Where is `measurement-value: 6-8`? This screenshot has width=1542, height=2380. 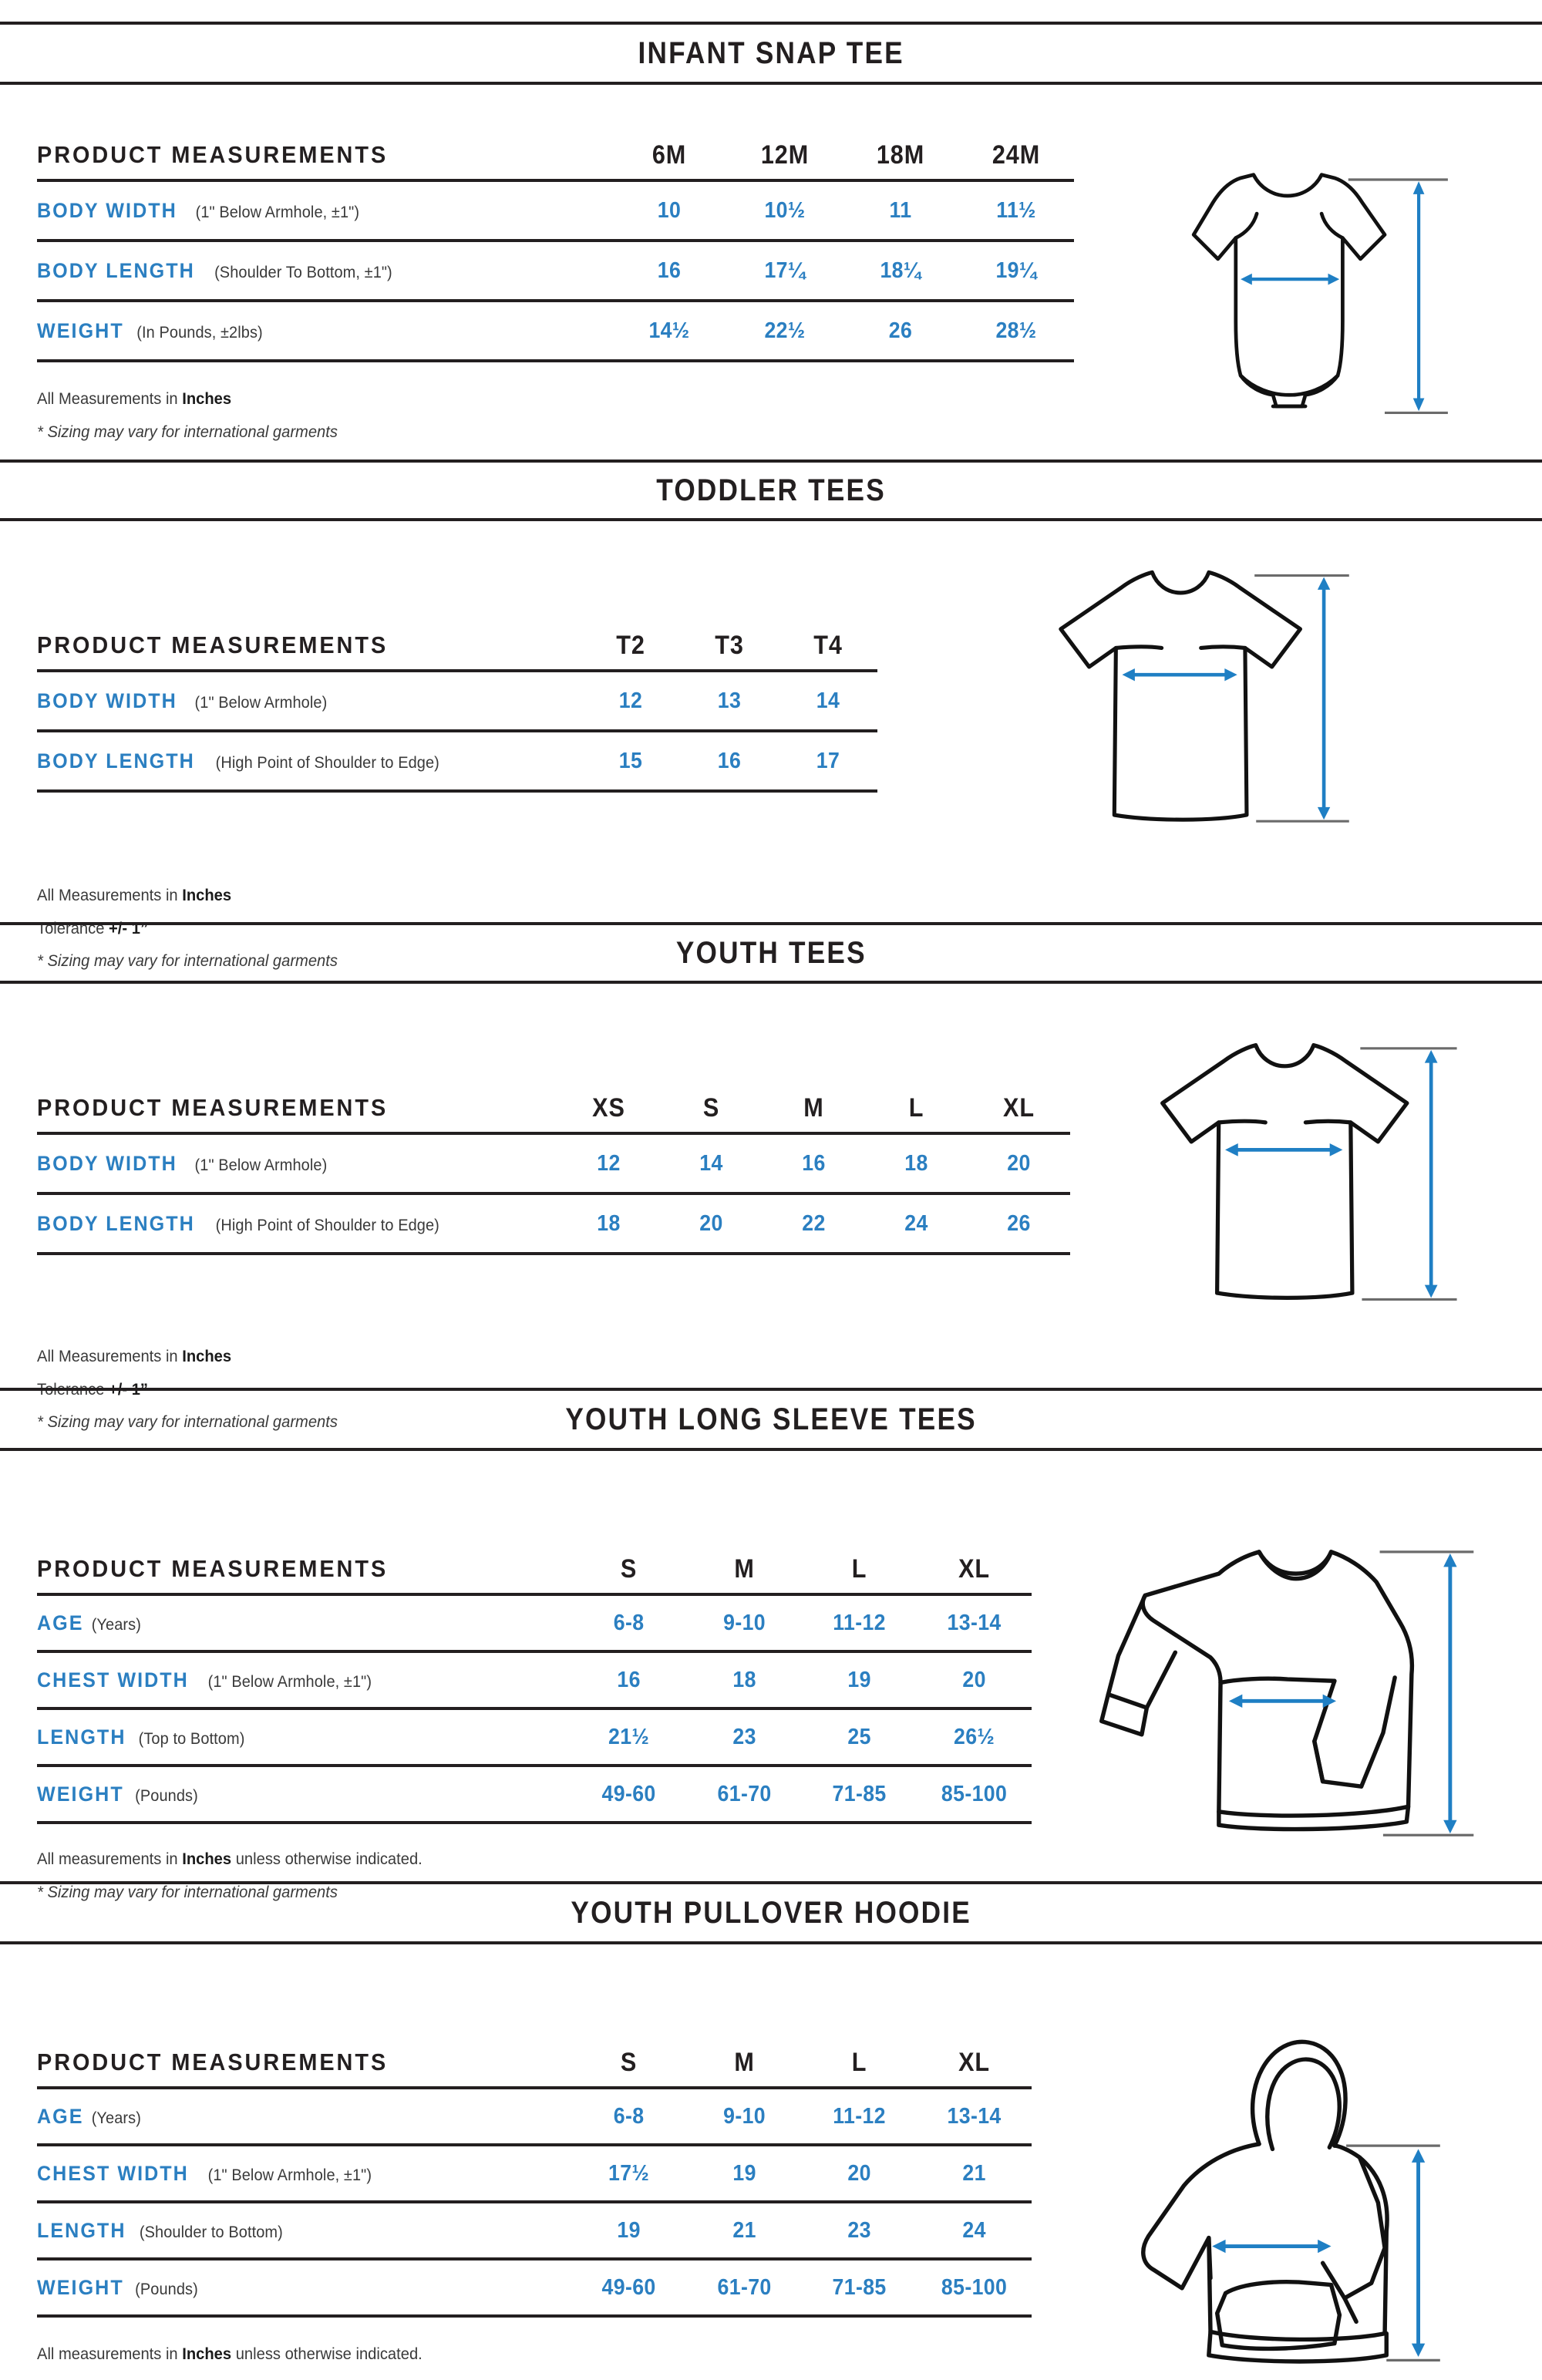 measurement-value: 6-8 is located at coordinates (629, 2116).